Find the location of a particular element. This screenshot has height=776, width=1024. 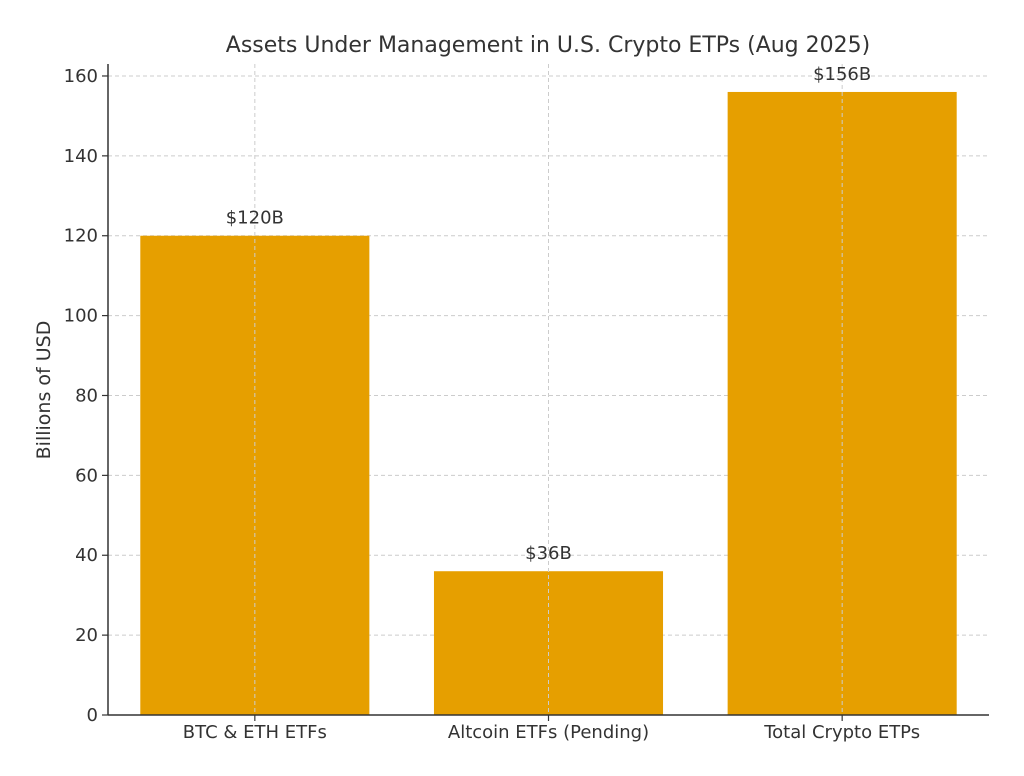

x-tick-label: BTC & ETH ETFs is located at coordinates (255, 732).